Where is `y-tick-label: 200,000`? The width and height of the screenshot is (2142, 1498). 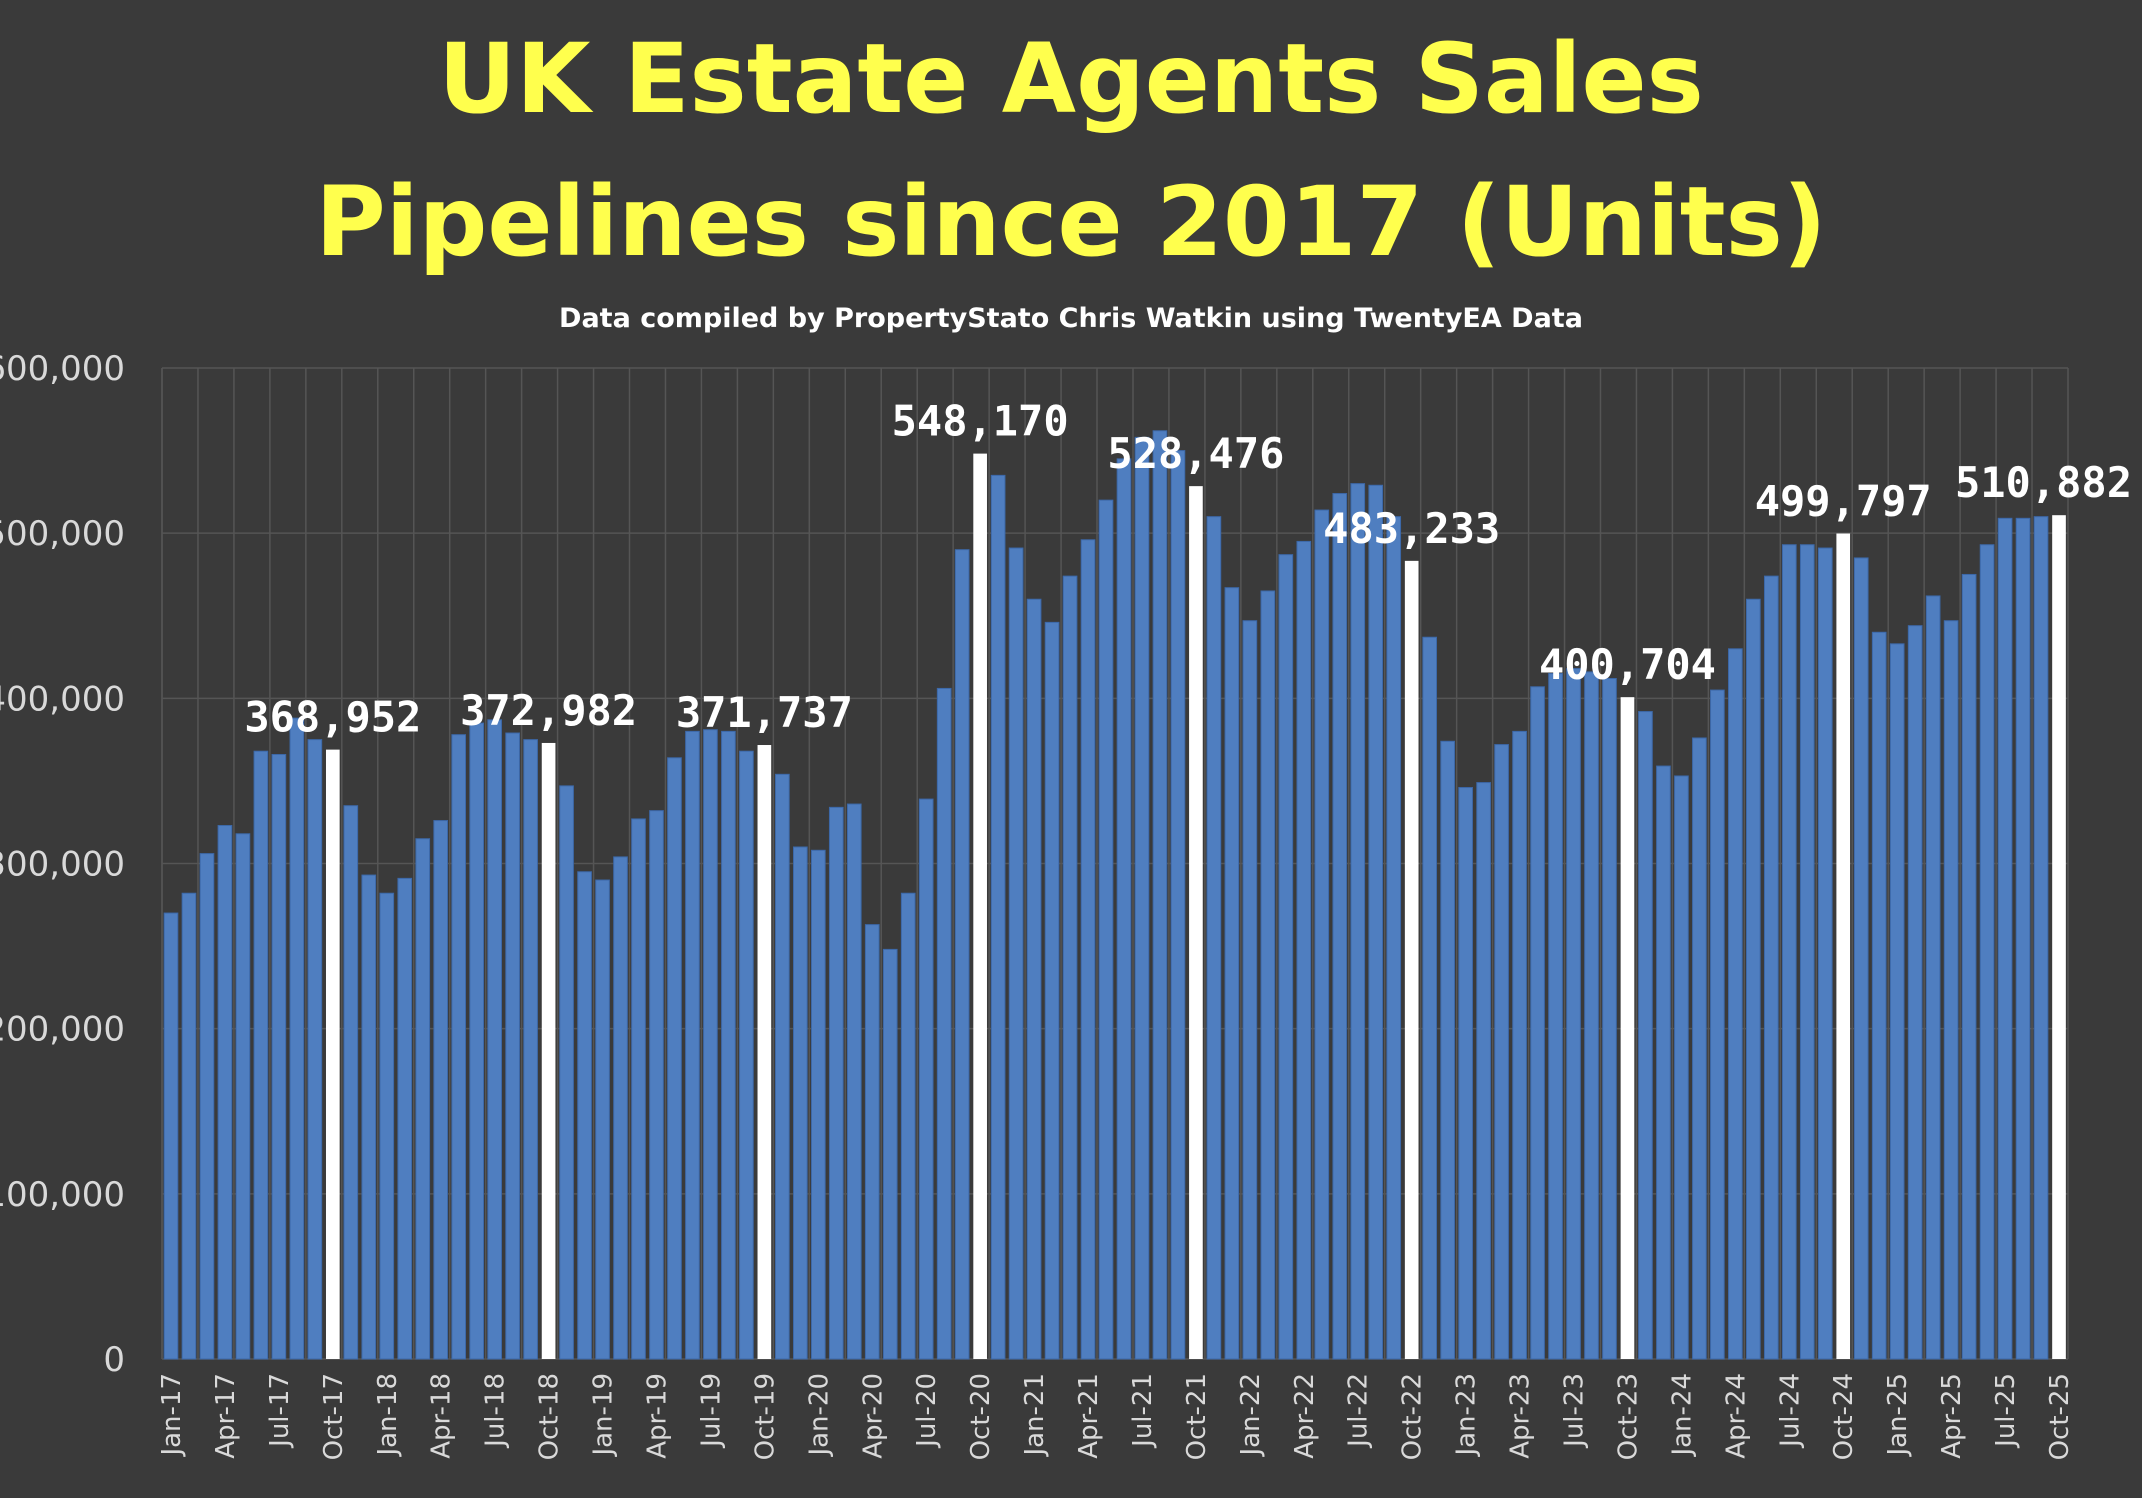 y-tick-label: 200,000 is located at coordinates (62, 1030).